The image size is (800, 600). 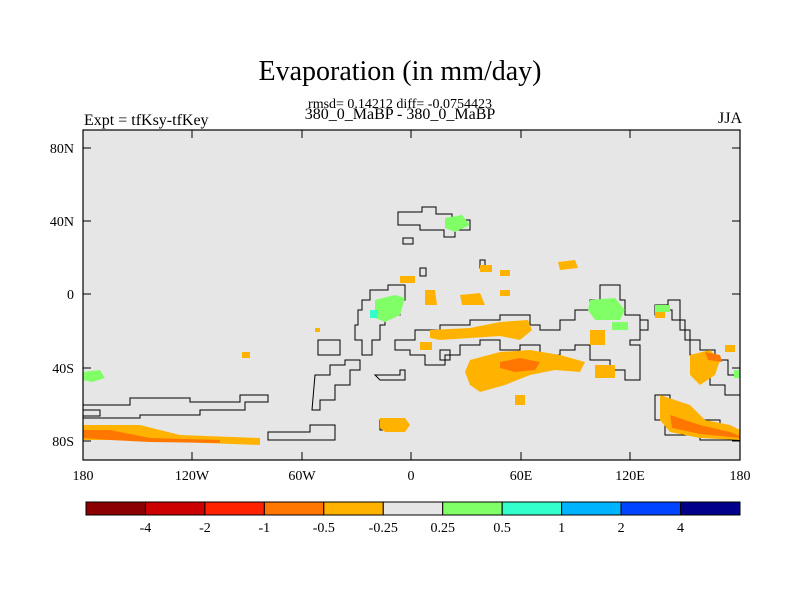 What do you see at coordinates (302, 476) in the screenshot?
I see `lon-label: 60W` at bounding box center [302, 476].